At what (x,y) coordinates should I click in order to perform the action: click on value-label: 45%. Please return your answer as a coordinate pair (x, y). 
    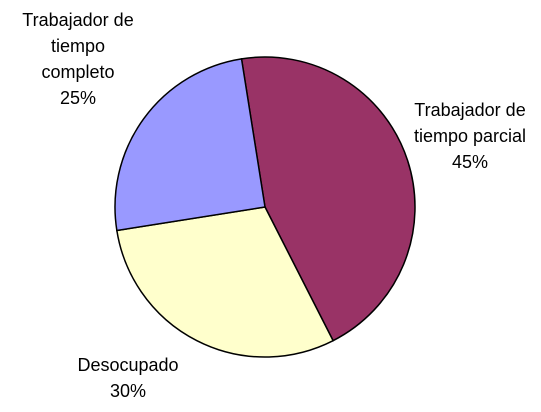
    Looking at the image, I should click on (470, 162).